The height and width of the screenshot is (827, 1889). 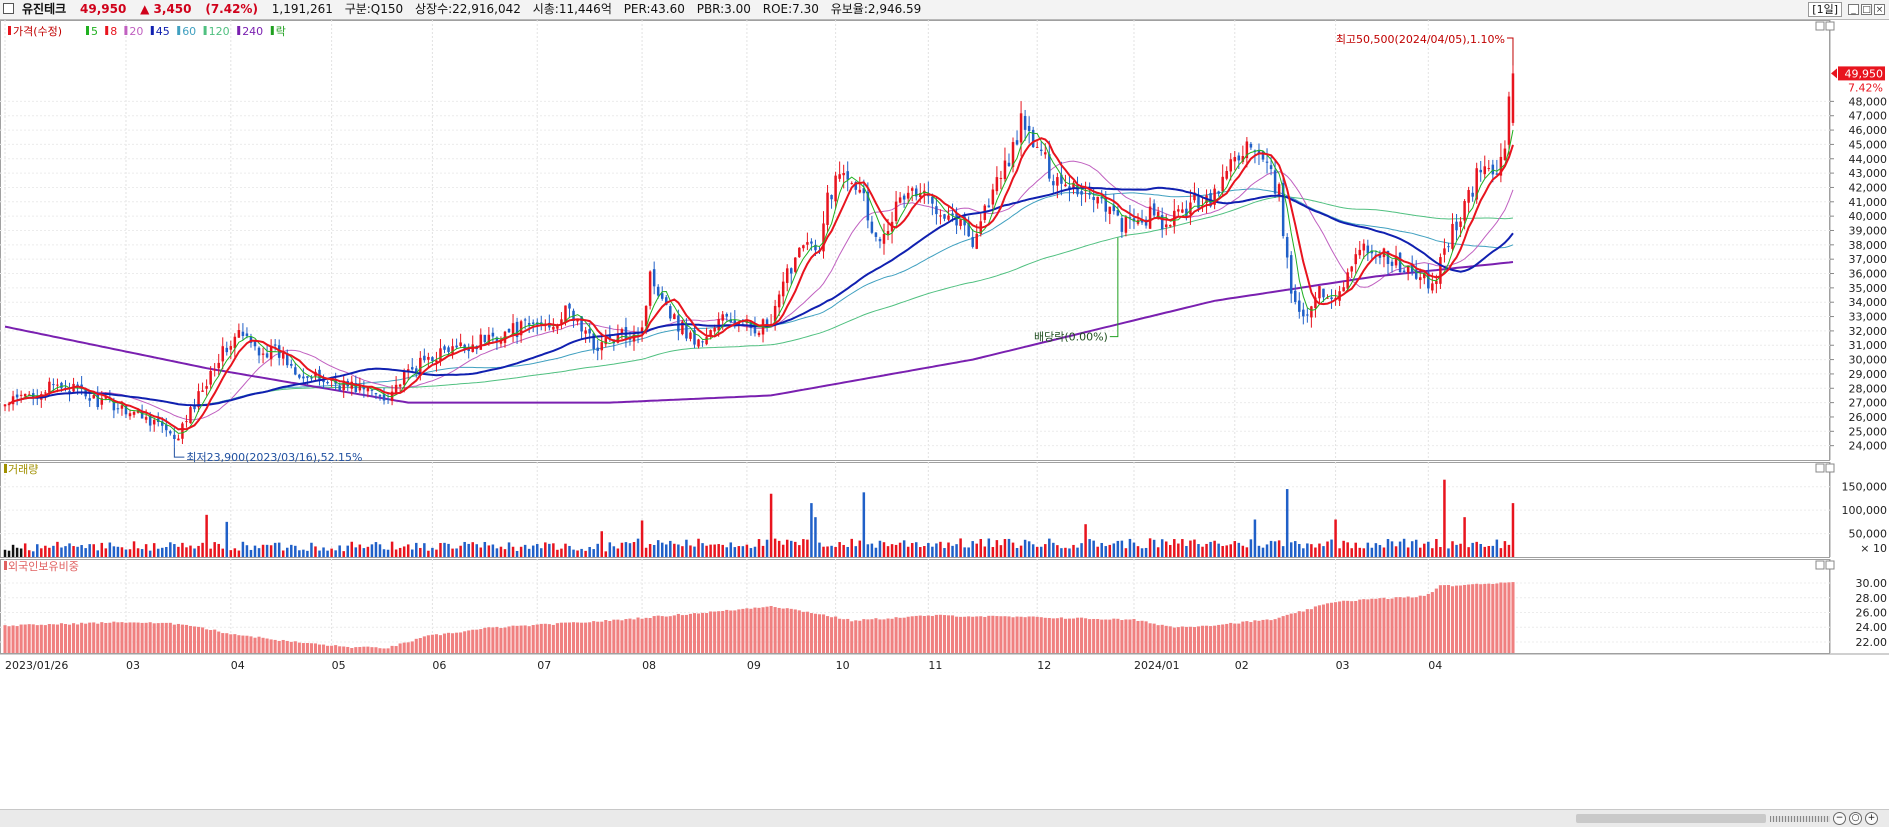 I want to click on dividend-leader, so click(x=1114, y=287).